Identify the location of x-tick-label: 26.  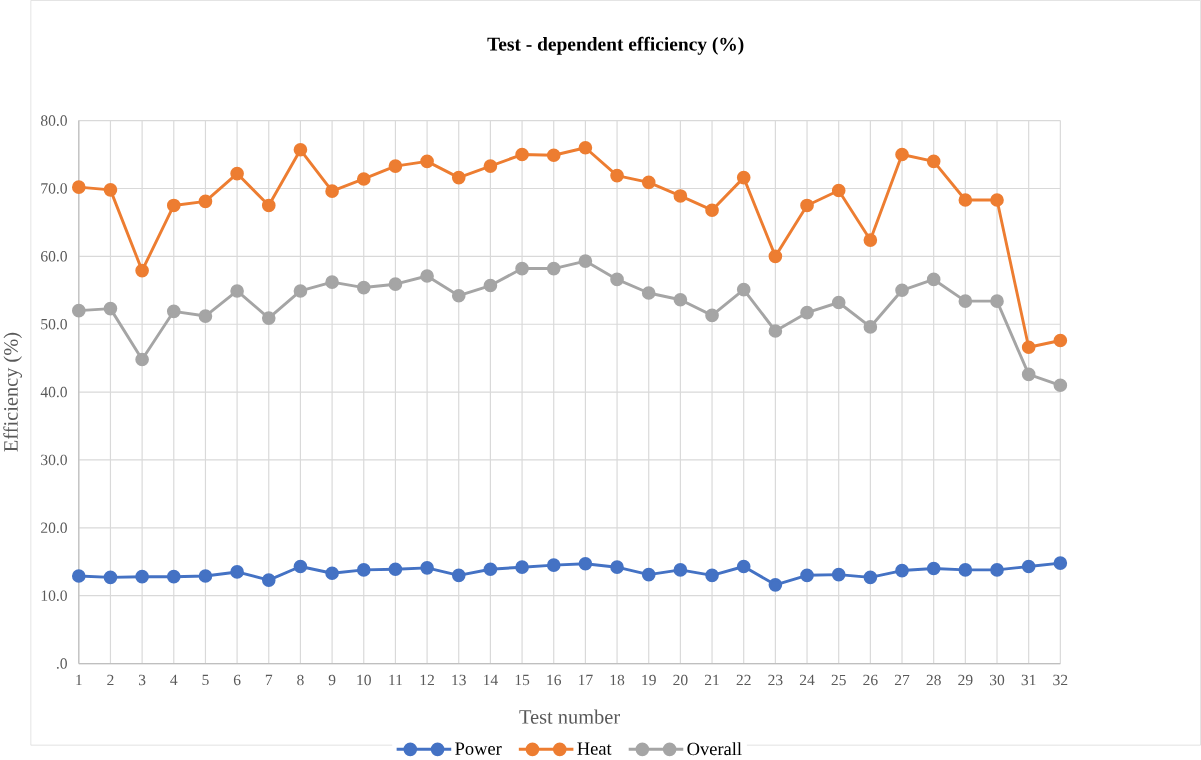
(870, 680).